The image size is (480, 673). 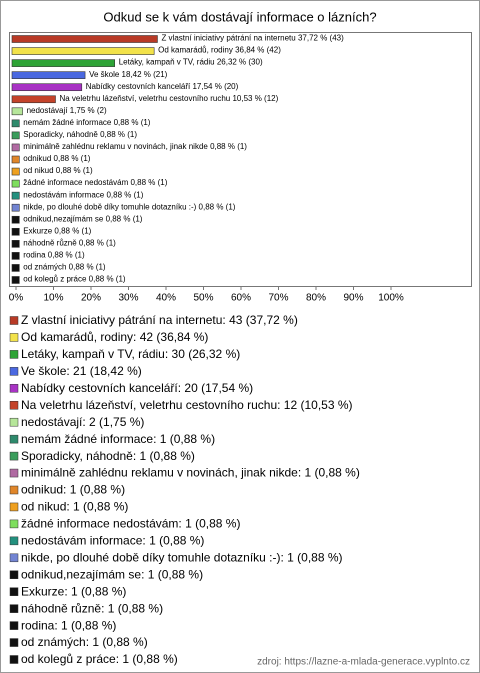 I want to click on bar-label: odnikud,nezajímám se 0,88 % (1), so click(x=83, y=218).